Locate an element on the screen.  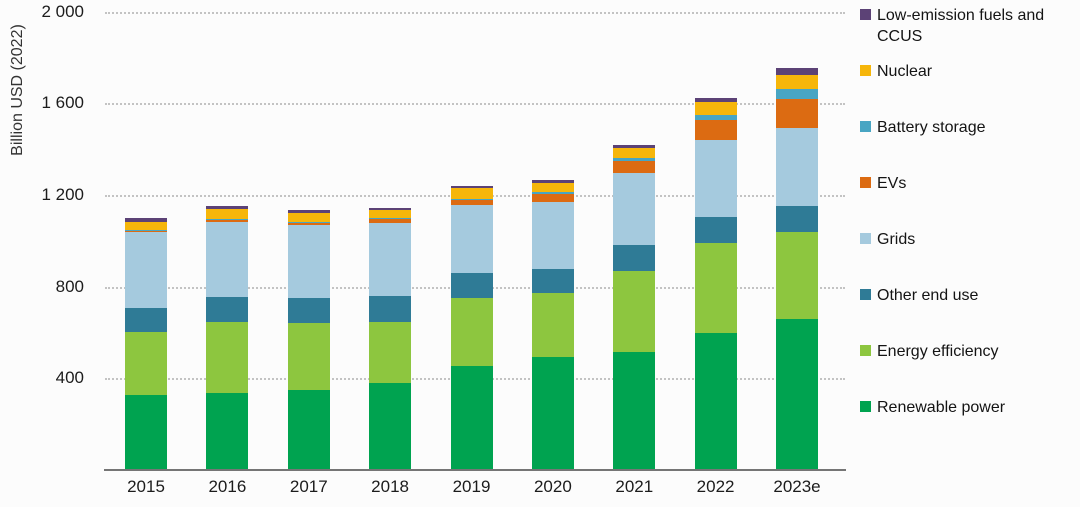
segment-low-emission-fuels-and-ccus-2018 is located at coordinates (390, 209).